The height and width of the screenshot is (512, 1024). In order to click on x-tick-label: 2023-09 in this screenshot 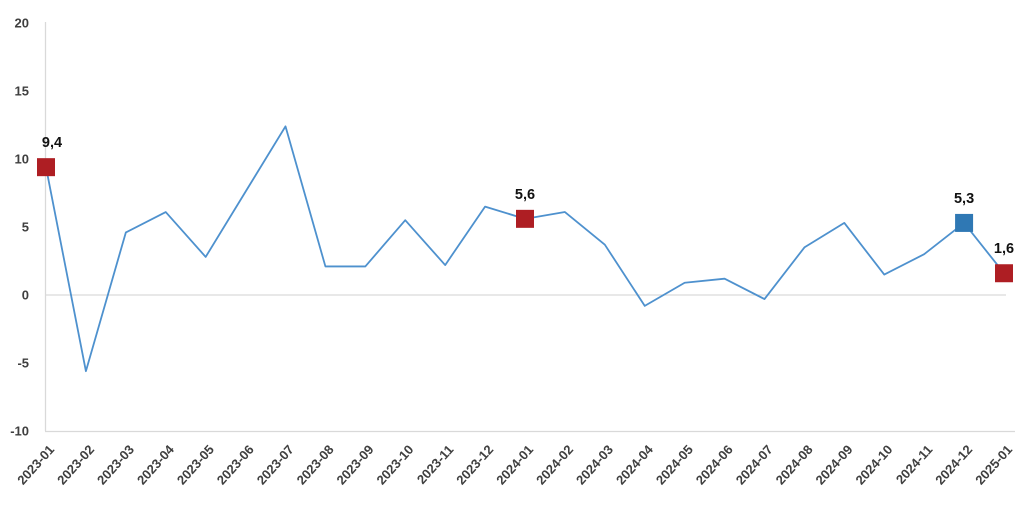, I will do `click(354, 464)`.